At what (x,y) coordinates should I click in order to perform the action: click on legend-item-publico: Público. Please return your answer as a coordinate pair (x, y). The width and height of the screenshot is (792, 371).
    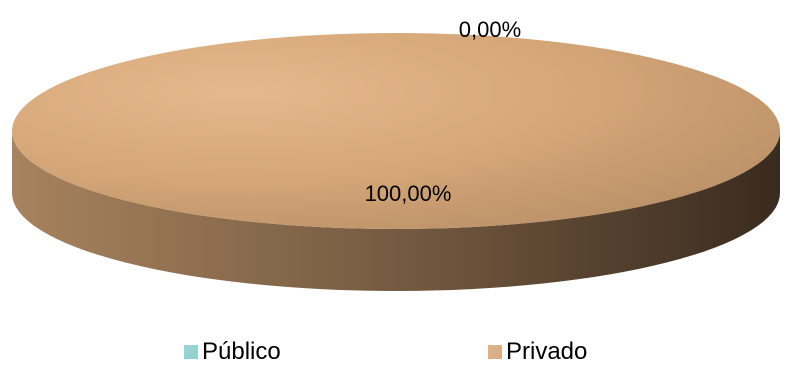
    Looking at the image, I should click on (232, 352).